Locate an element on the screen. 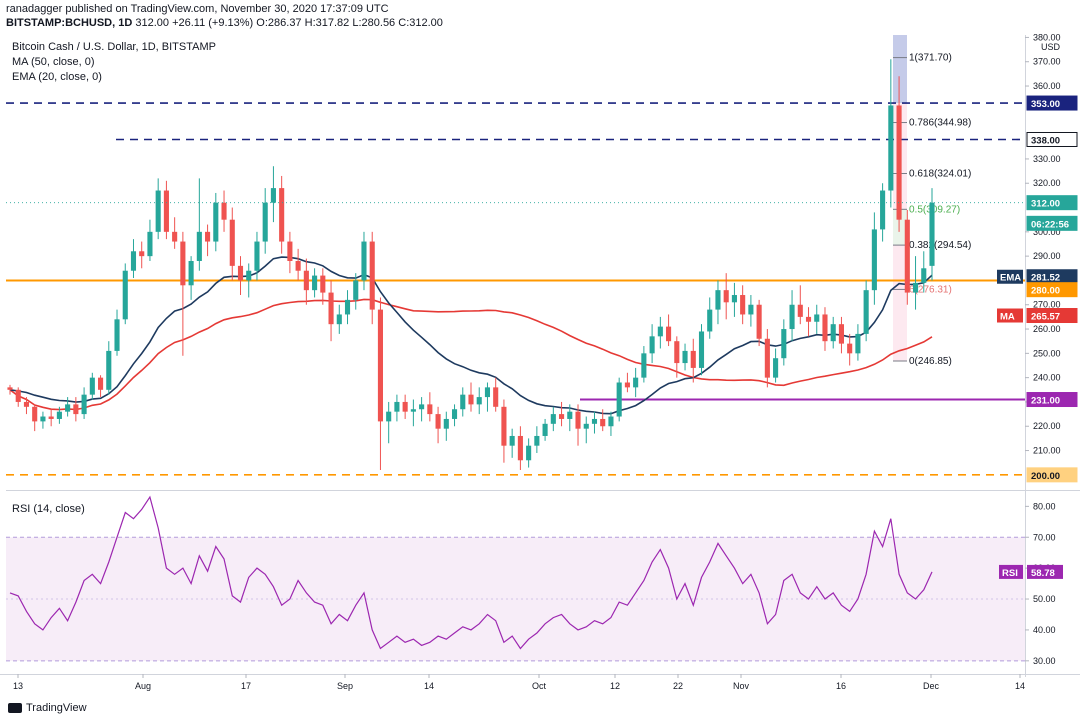 The height and width of the screenshot is (725, 1080). rsi-tick-label: 50.00 is located at coordinates (1044, 599).